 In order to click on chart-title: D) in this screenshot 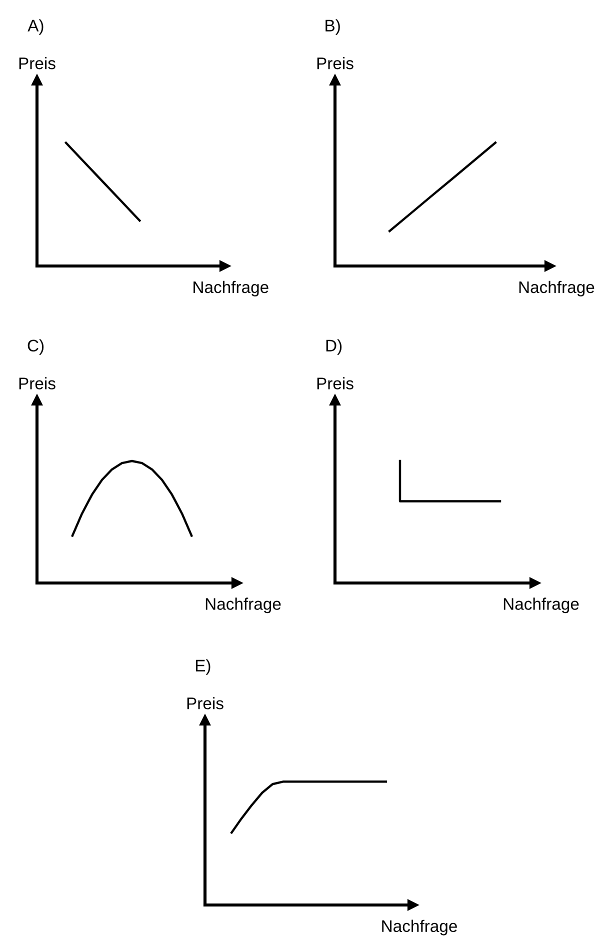, I will do `click(334, 347)`.